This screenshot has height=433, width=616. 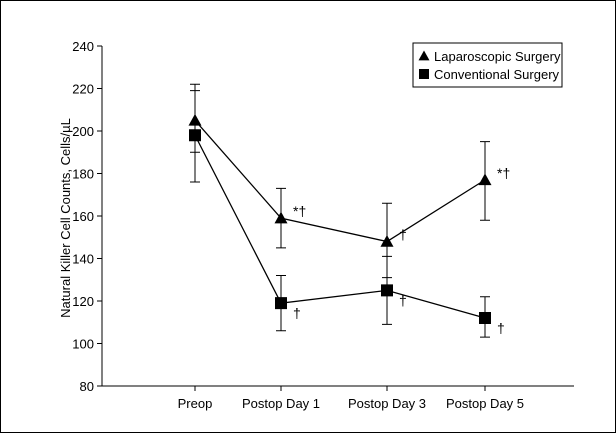 I want to click on x-tick-label: Postop Day 3, so click(x=387, y=403).